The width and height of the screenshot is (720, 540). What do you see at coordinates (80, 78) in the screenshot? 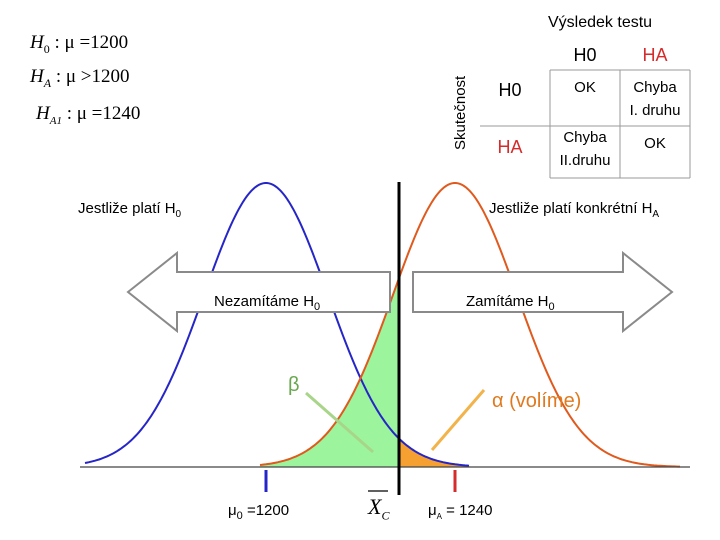
I see `hypothesis-ha: HA : μ >1200` at bounding box center [80, 78].